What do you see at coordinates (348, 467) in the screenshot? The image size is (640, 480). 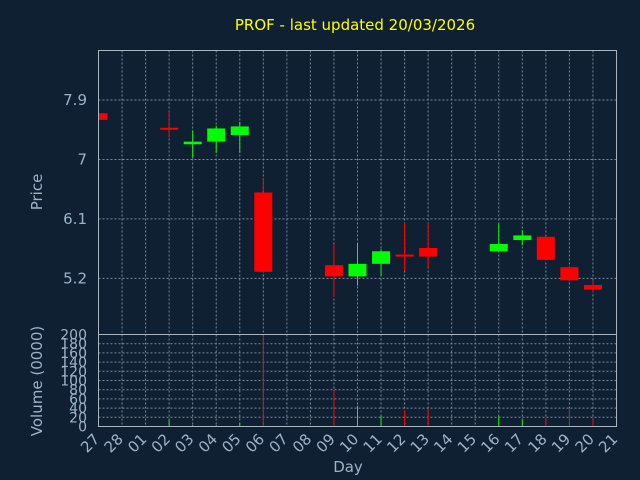 I see `x-axis-label: Day` at bounding box center [348, 467].